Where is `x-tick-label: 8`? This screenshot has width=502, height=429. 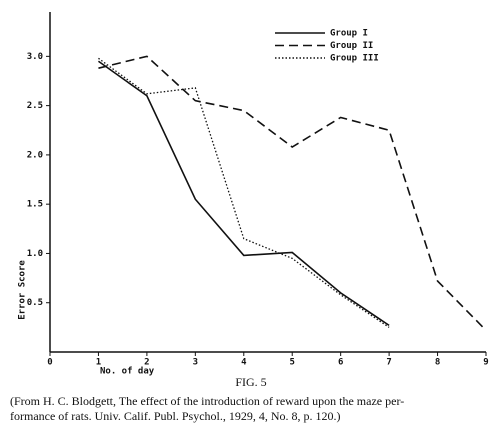
x-tick-label: 8 is located at coordinates (437, 363).